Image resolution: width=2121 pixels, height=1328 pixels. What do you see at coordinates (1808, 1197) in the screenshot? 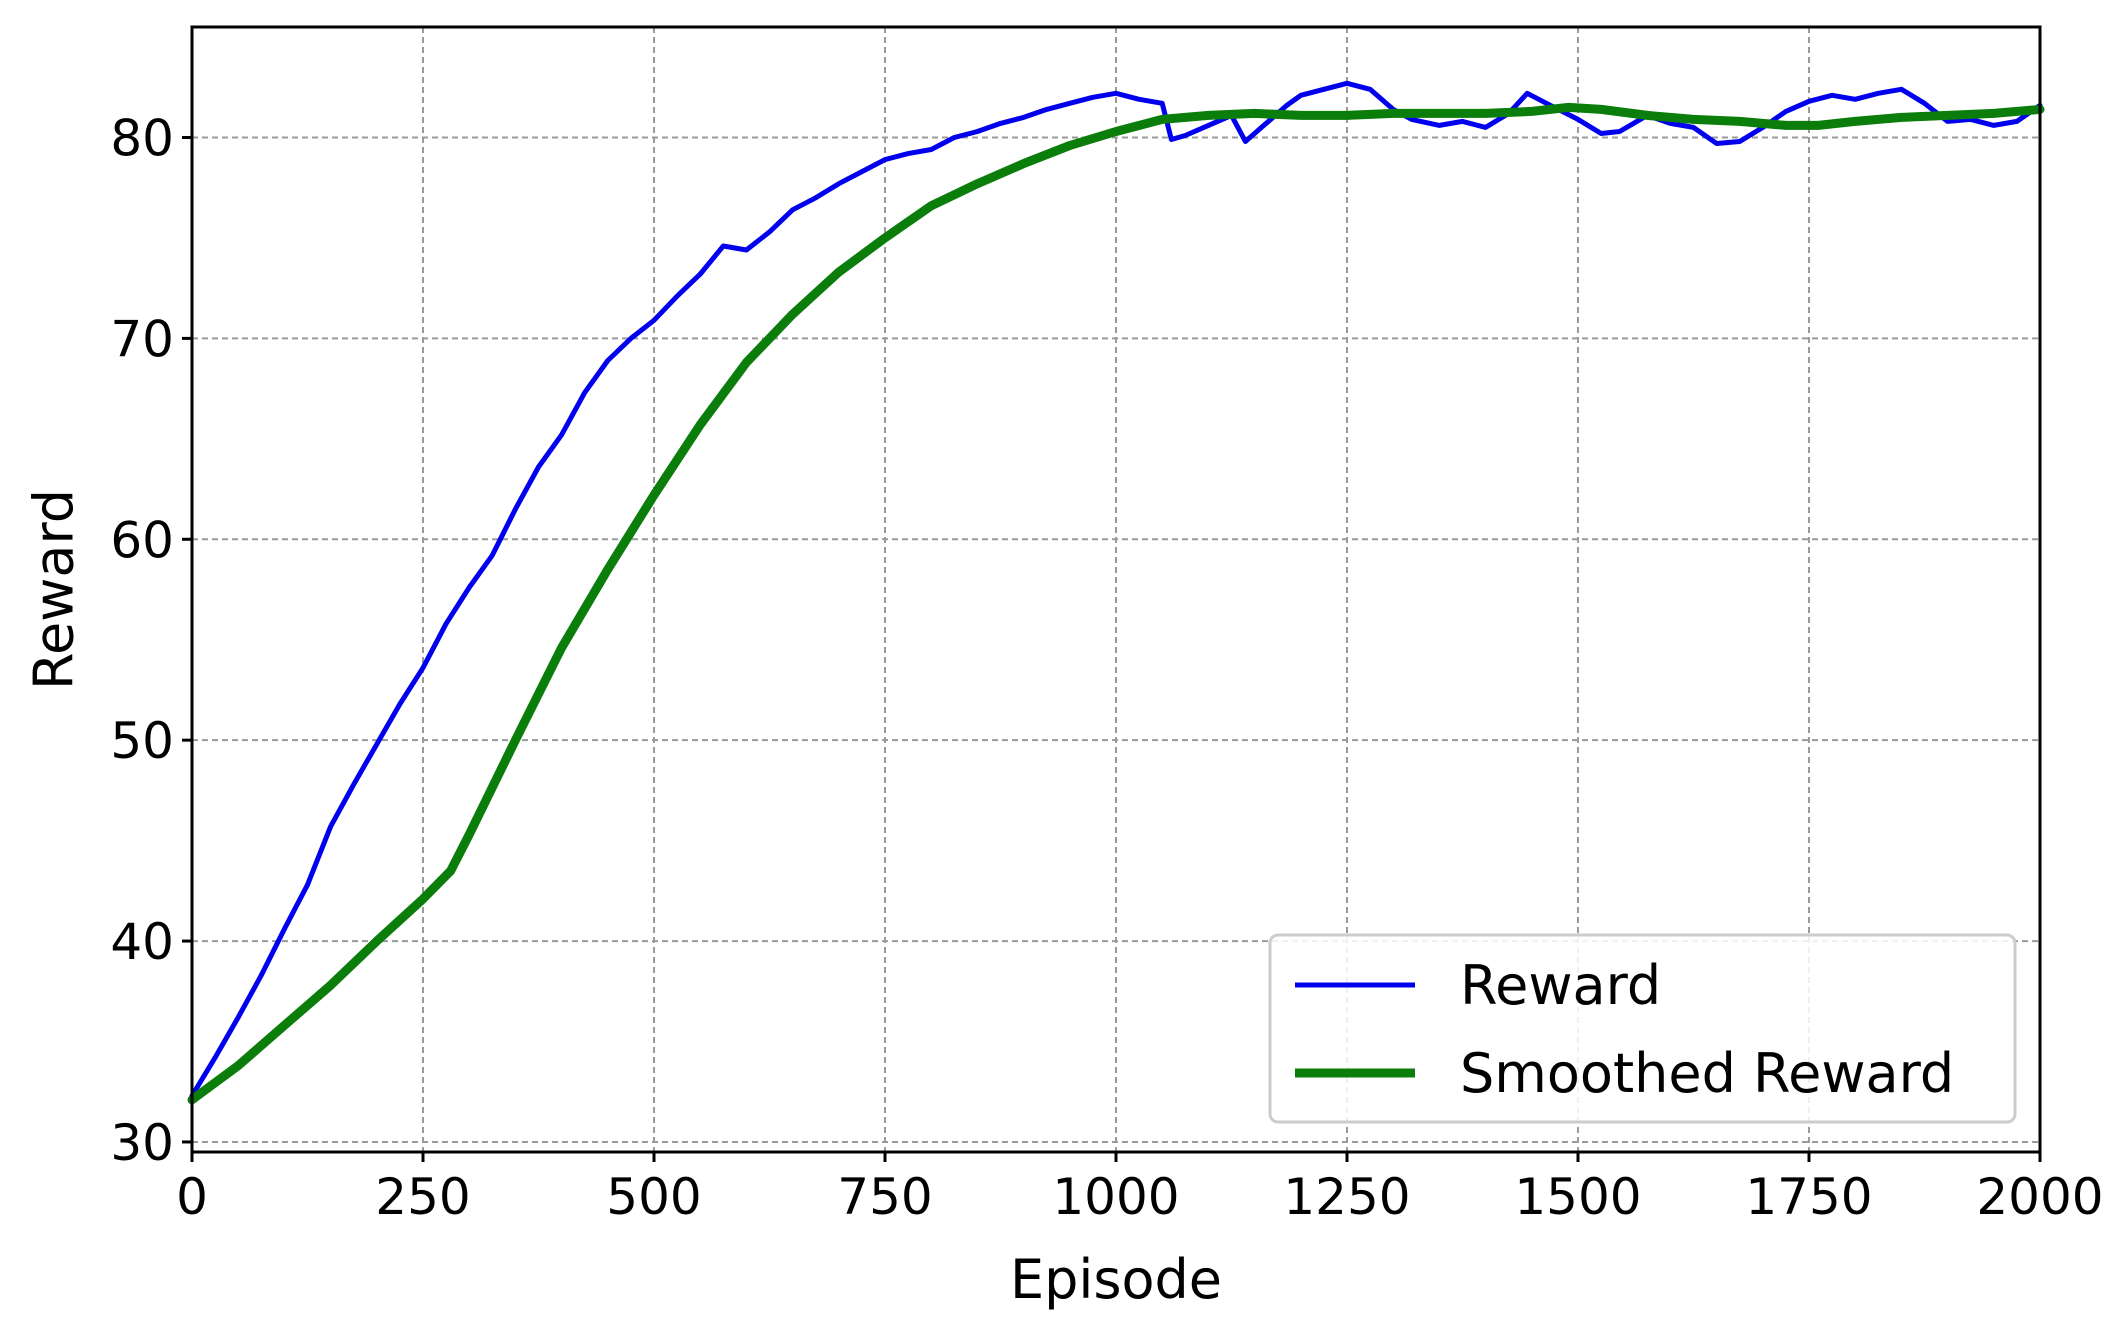
I see `x-tick-label: 1750` at bounding box center [1808, 1197].